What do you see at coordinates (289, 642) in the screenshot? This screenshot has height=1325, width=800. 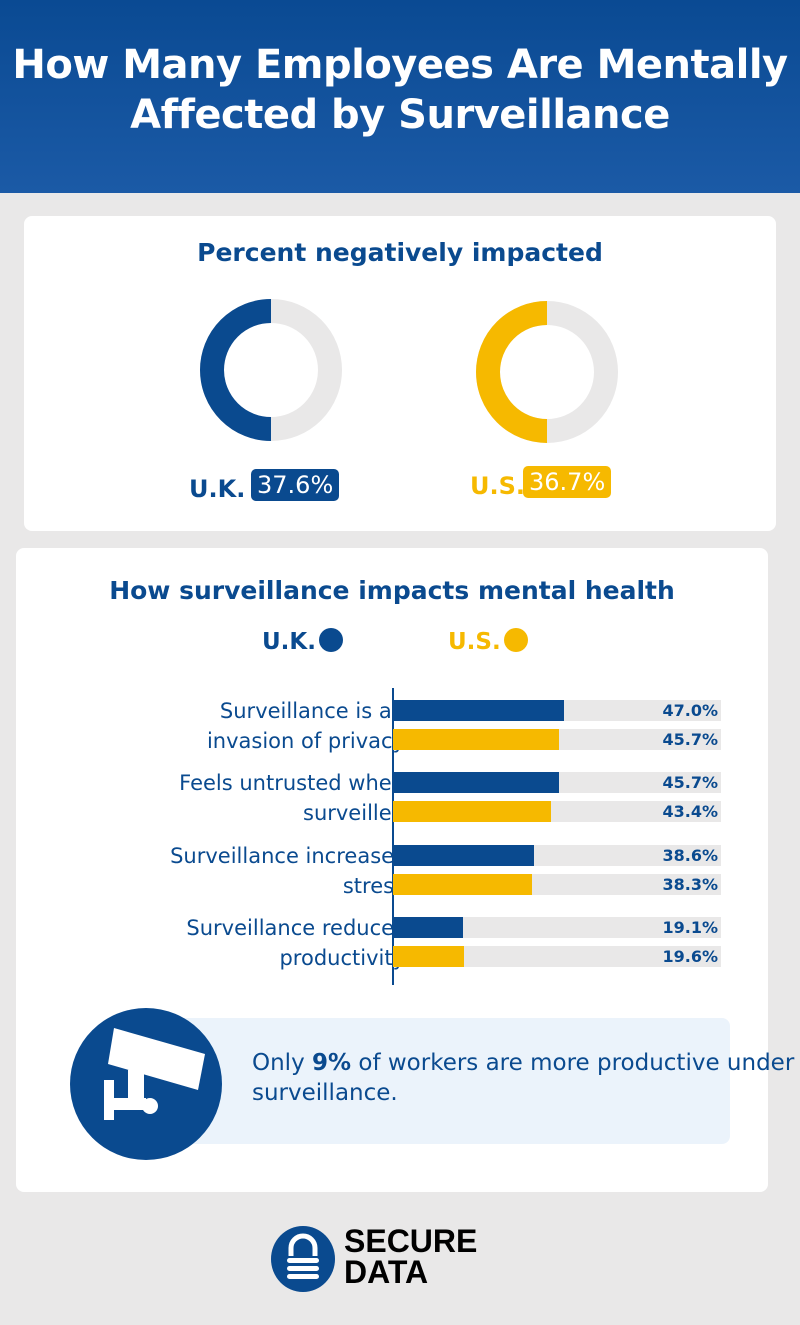 I see `legend-uk-label: U.K.` at bounding box center [289, 642].